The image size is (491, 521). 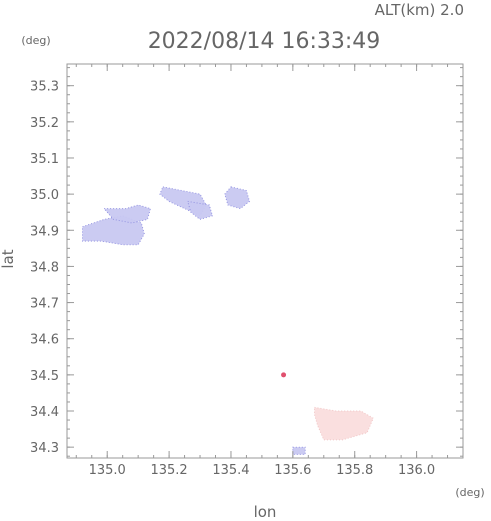 What do you see at coordinates (44, 412) in the screenshot?
I see `y-tick-label-1: 34.4` at bounding box center [44, 412].